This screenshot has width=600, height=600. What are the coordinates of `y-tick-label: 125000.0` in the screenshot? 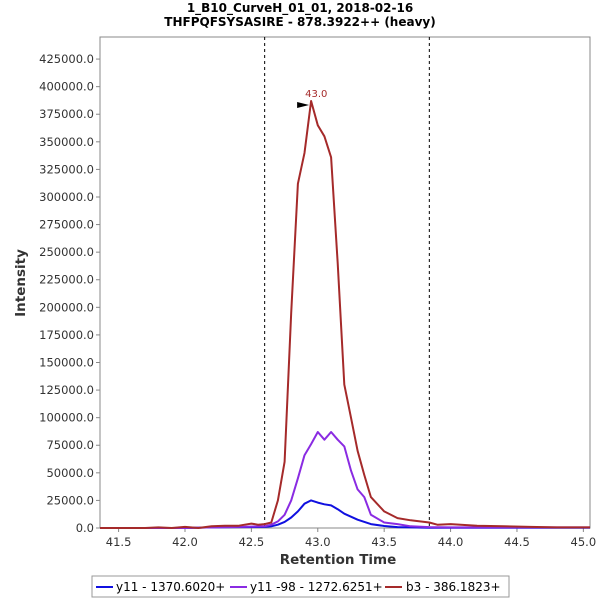 It's located at (66, 390).